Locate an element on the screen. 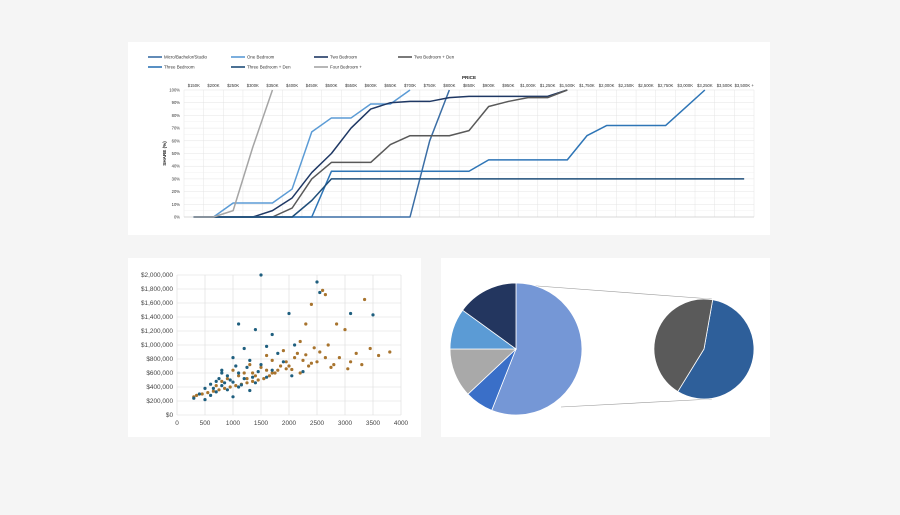 The image size is (900, 515). x-tick-label: $300K is located at coordinates (253, 85).